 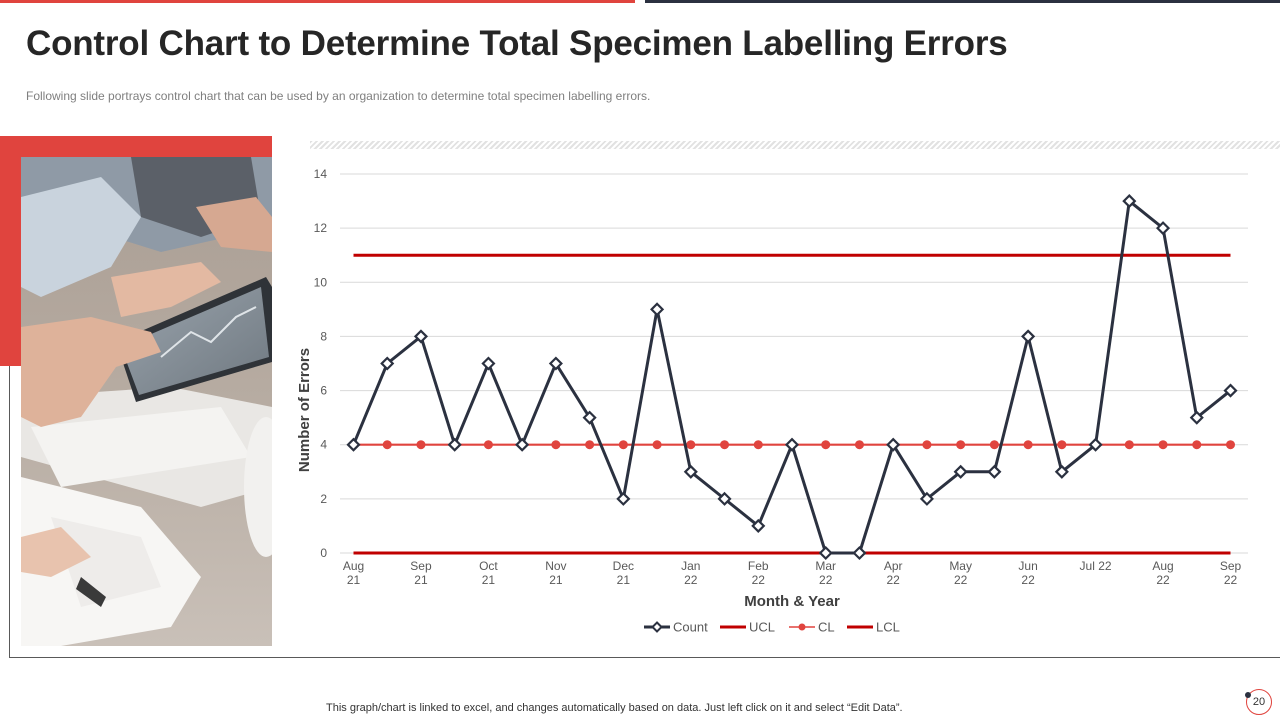 I want to click on y-tick-label: 4, so click(x=323, y=445).